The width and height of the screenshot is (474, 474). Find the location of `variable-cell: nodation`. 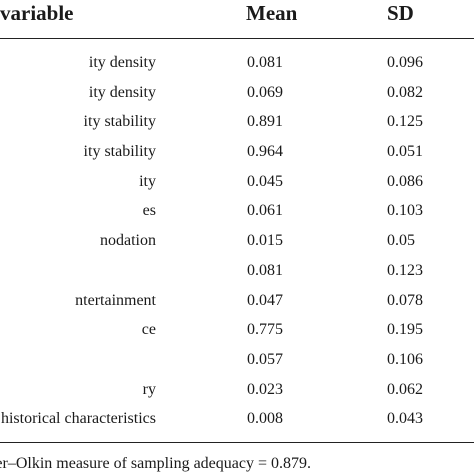

variable-cell: nodation is located at coordinates (128, 241).